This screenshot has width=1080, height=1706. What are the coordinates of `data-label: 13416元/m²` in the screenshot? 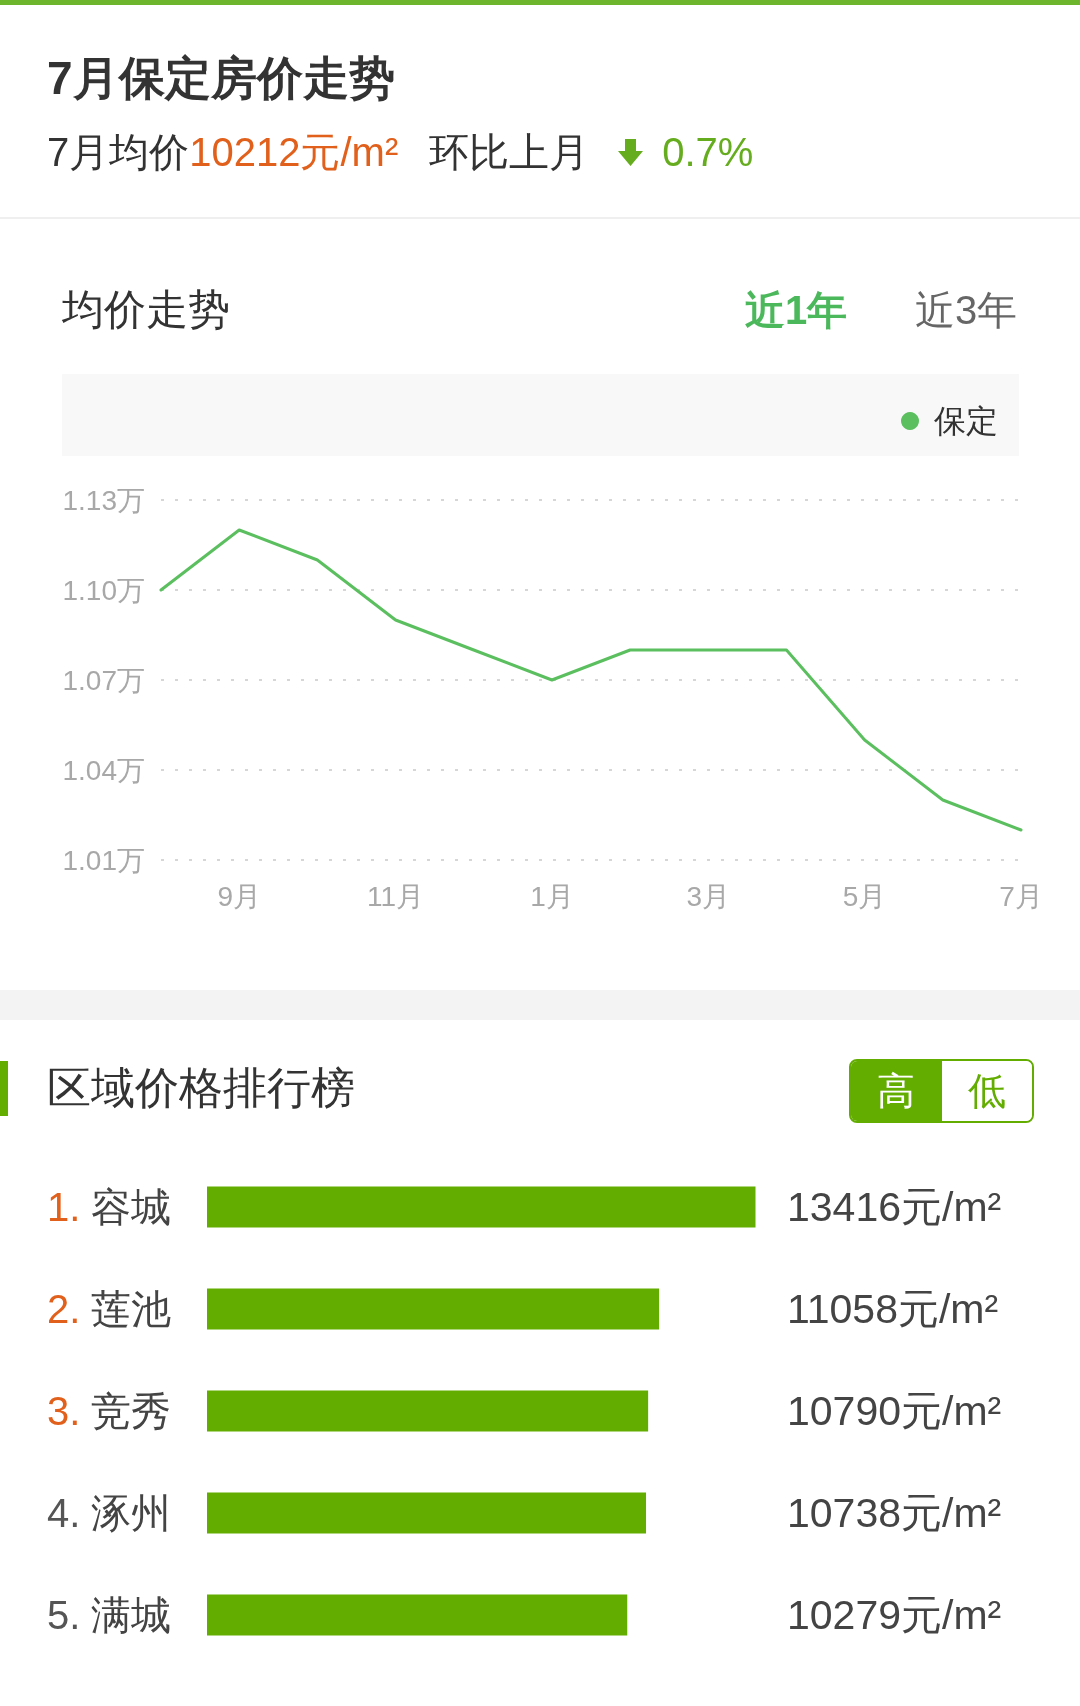 It's located at (894, 1207).